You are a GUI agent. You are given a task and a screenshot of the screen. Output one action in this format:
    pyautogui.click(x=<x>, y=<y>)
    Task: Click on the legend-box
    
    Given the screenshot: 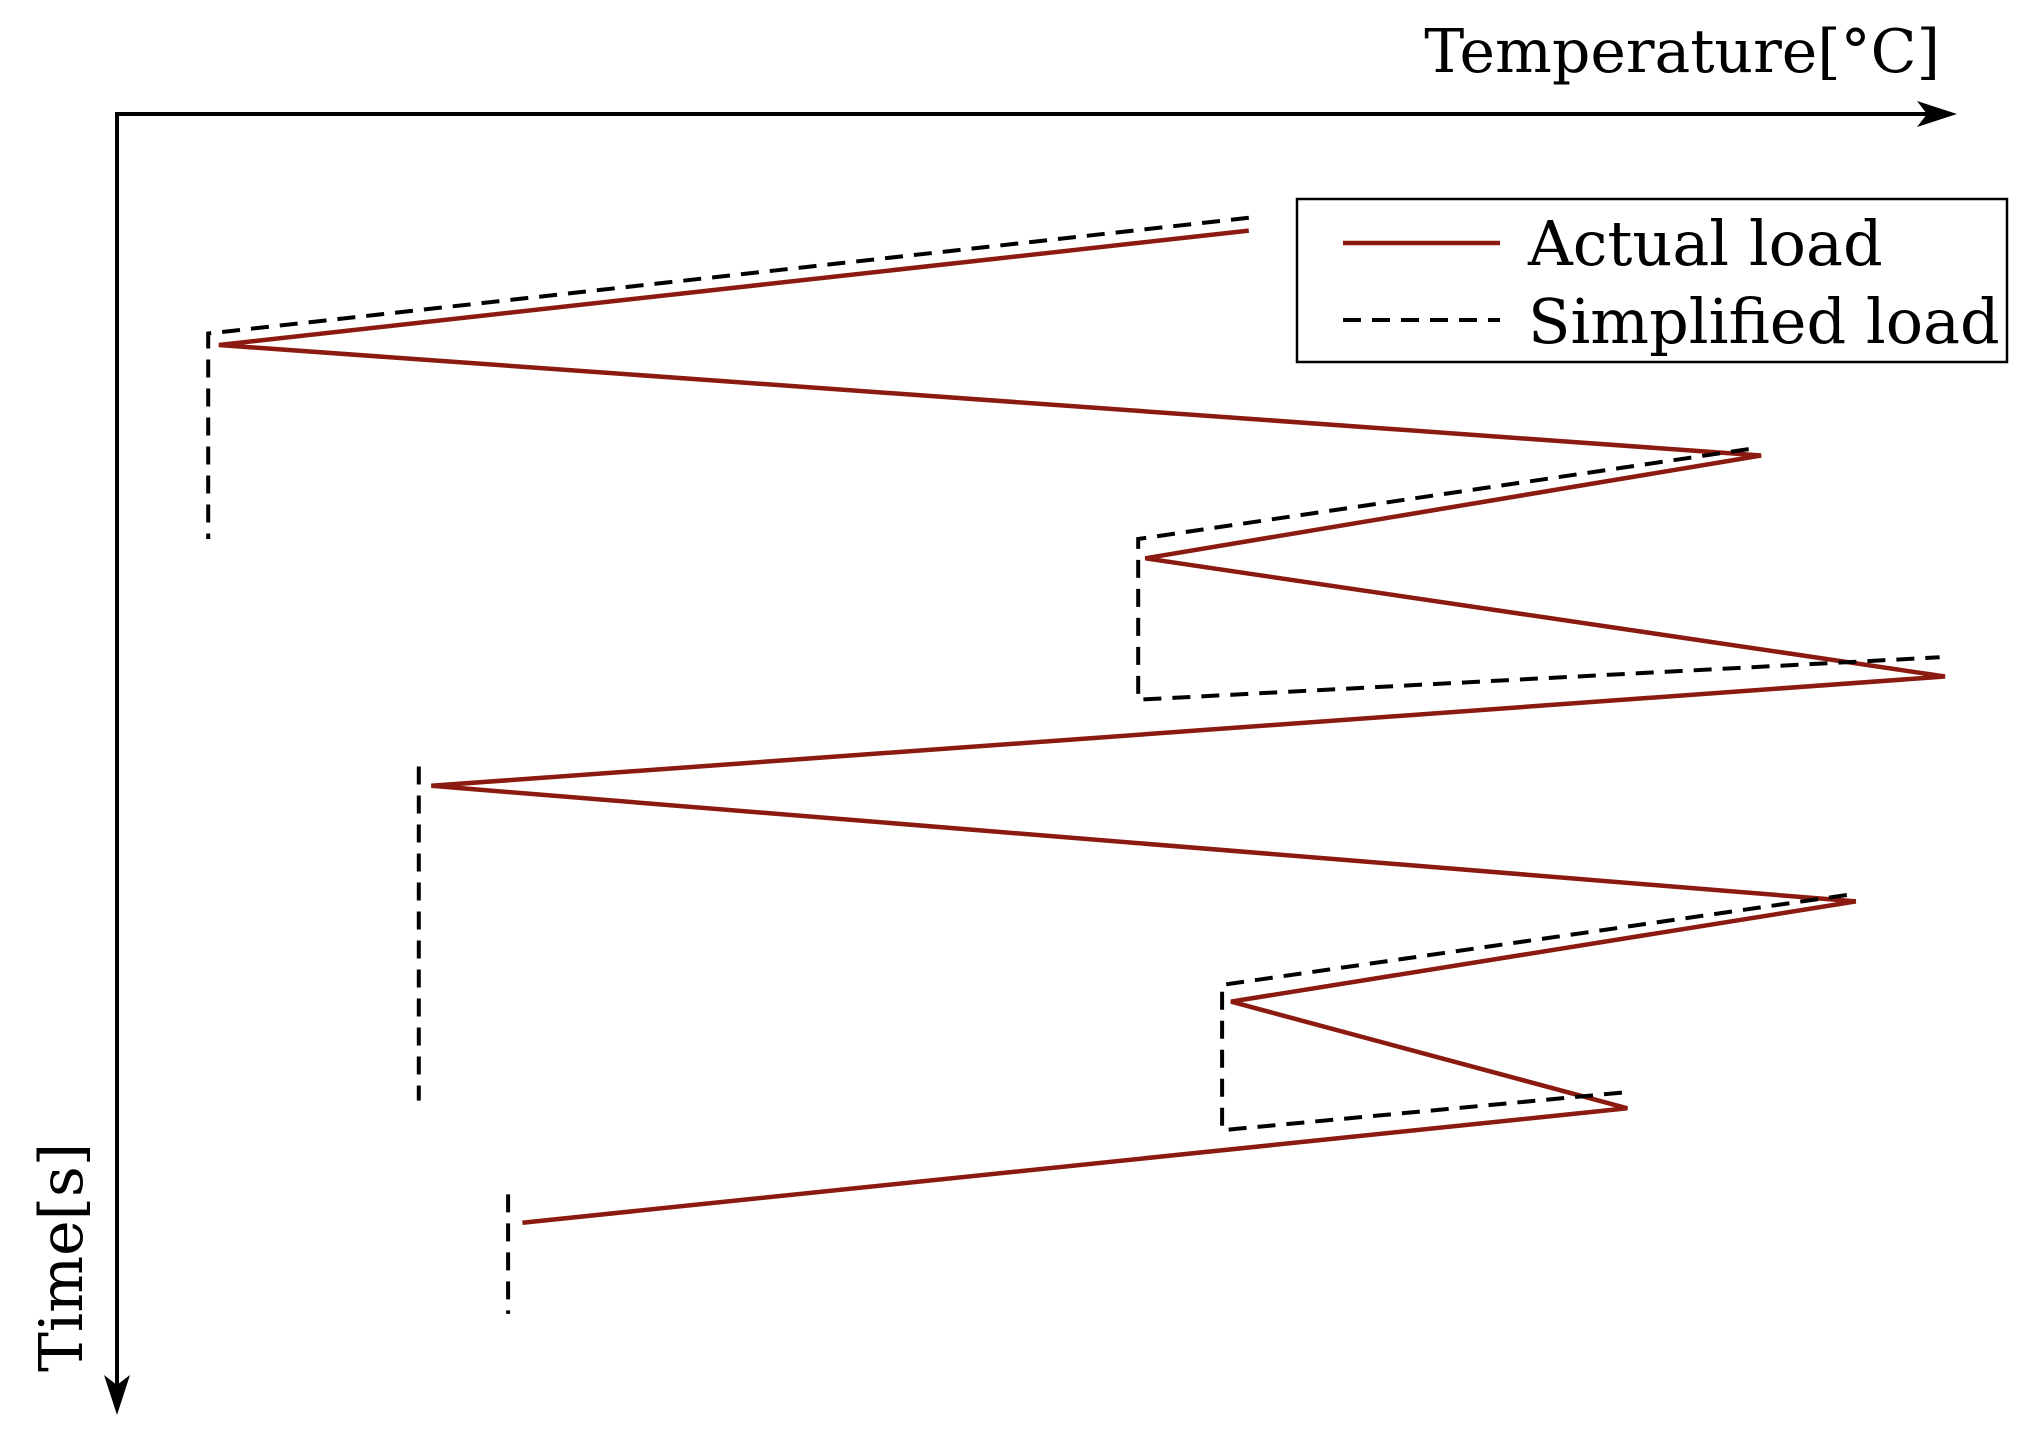 What is the action you would take?
    pyautogui.click(x=1652, y=280)
    